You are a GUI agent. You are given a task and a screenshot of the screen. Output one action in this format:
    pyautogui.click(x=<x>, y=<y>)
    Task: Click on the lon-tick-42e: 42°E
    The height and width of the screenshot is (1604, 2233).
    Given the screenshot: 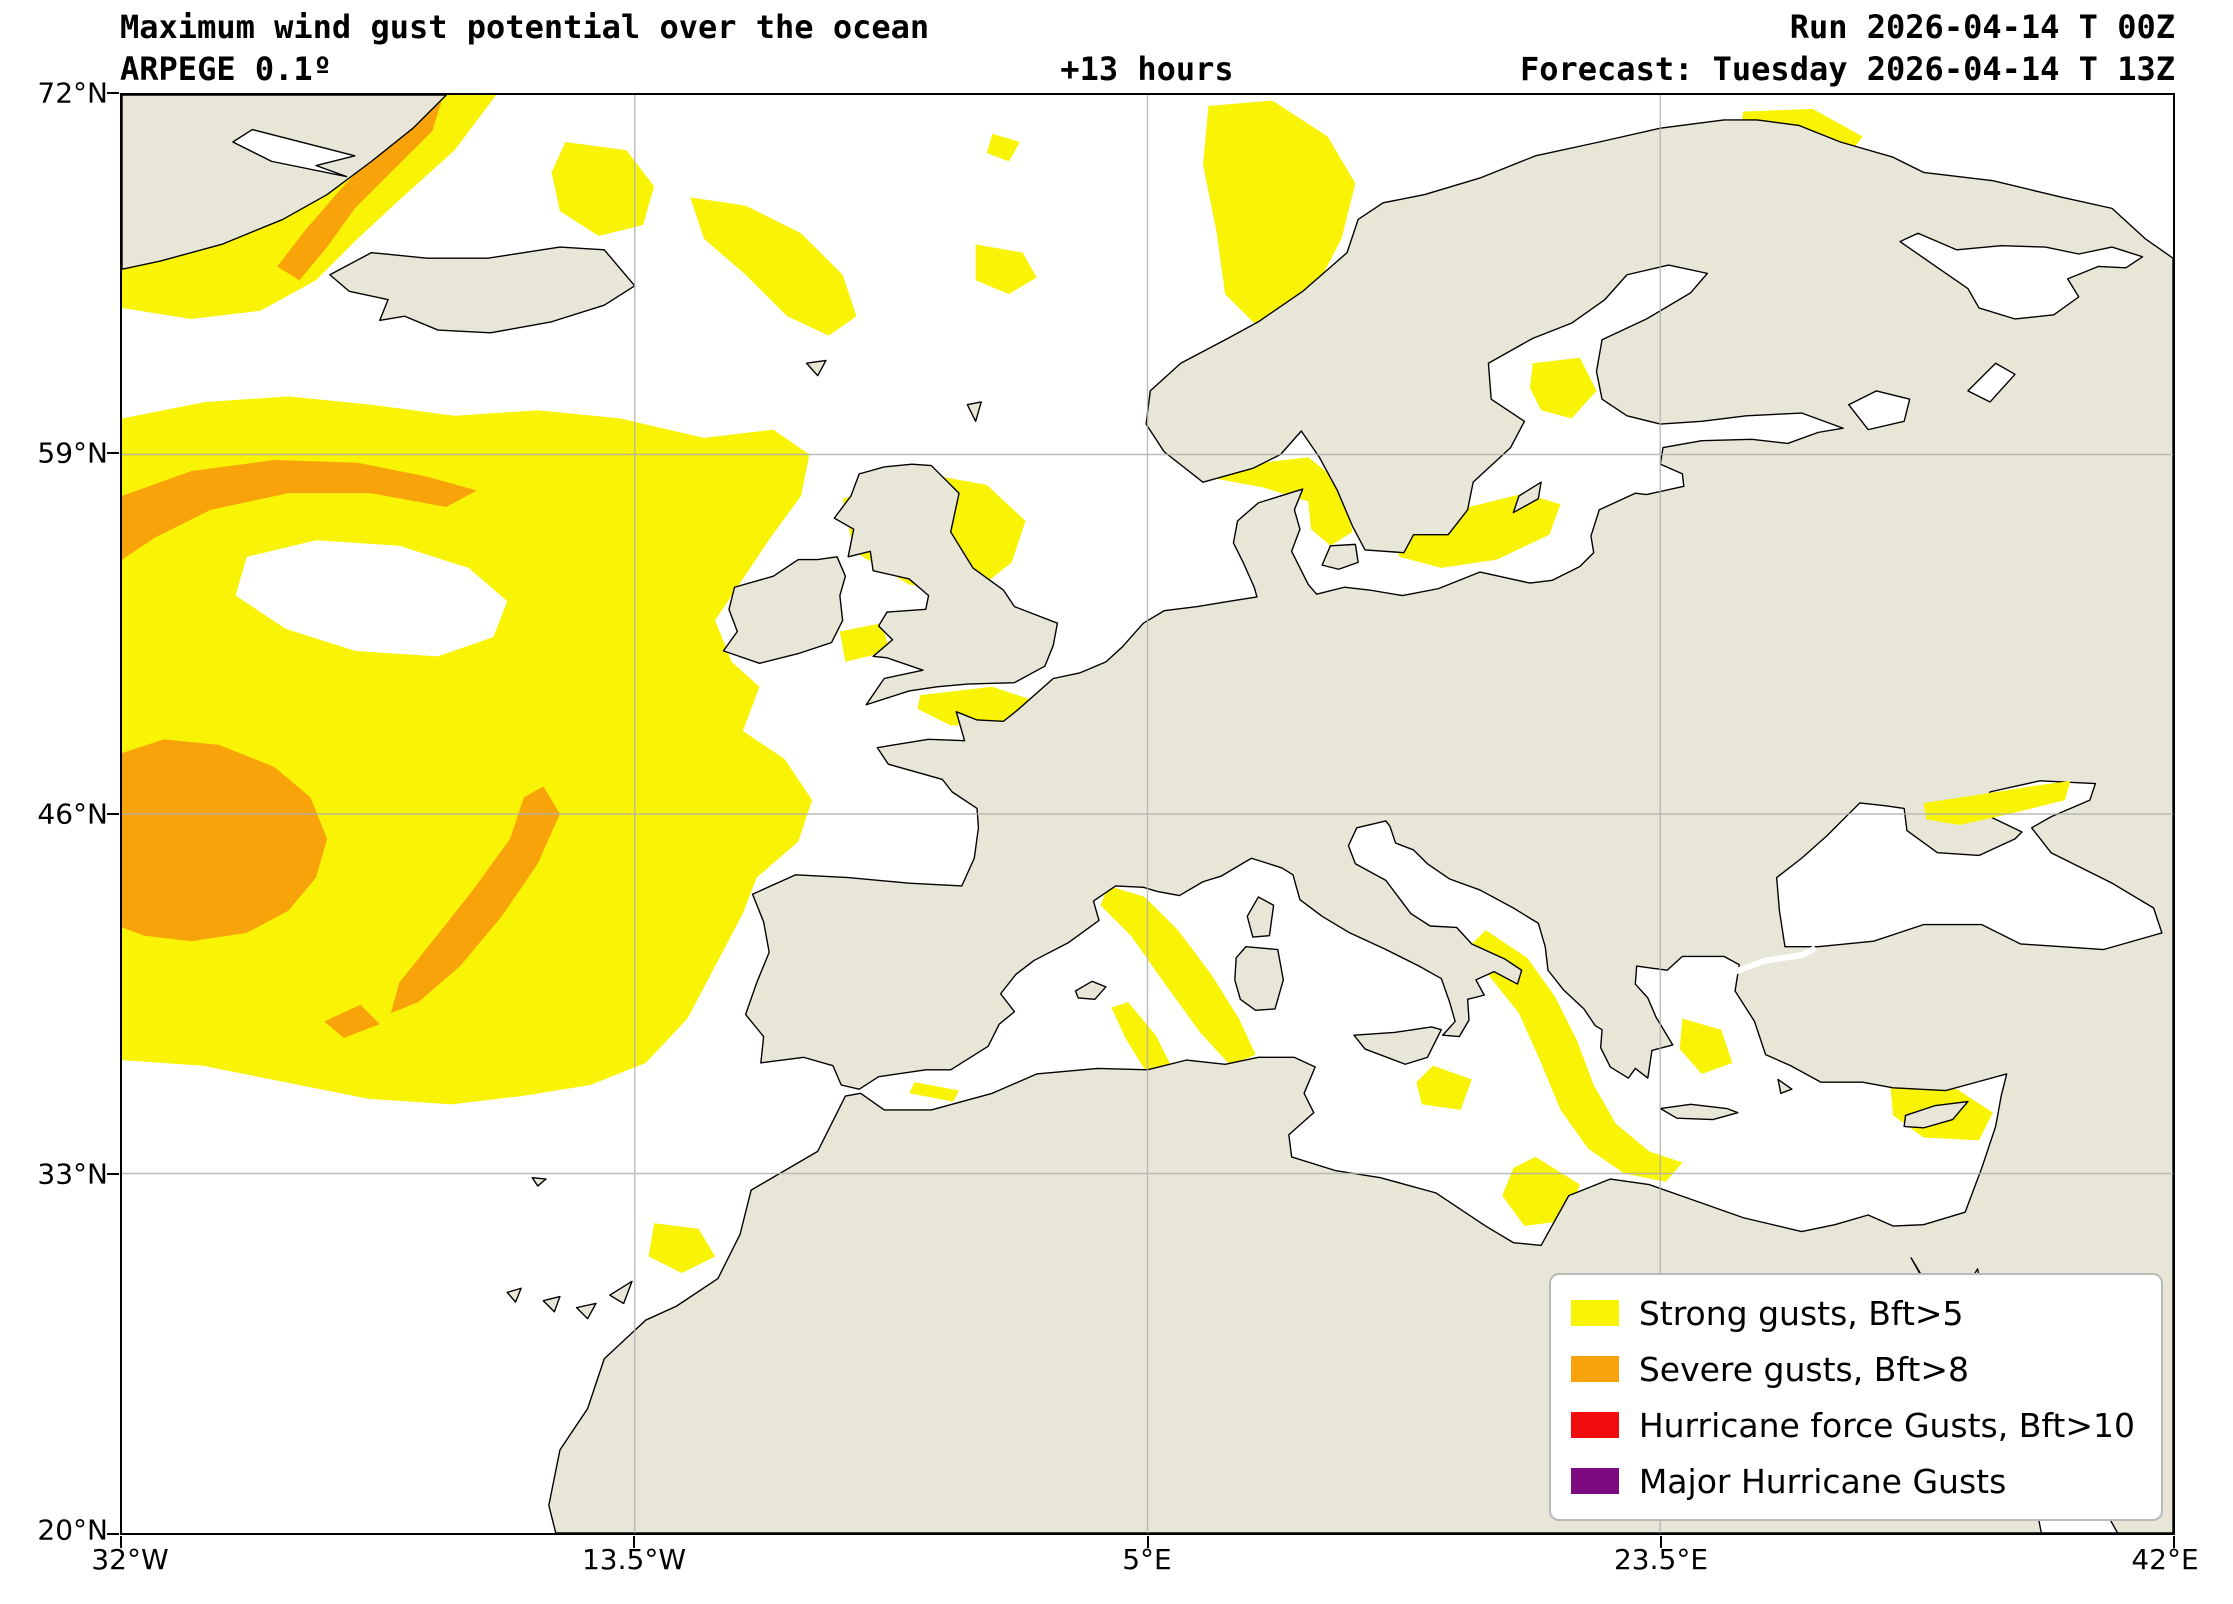 What is the action you would take?
    pyautogui.click(x=2165, y=1559)
    